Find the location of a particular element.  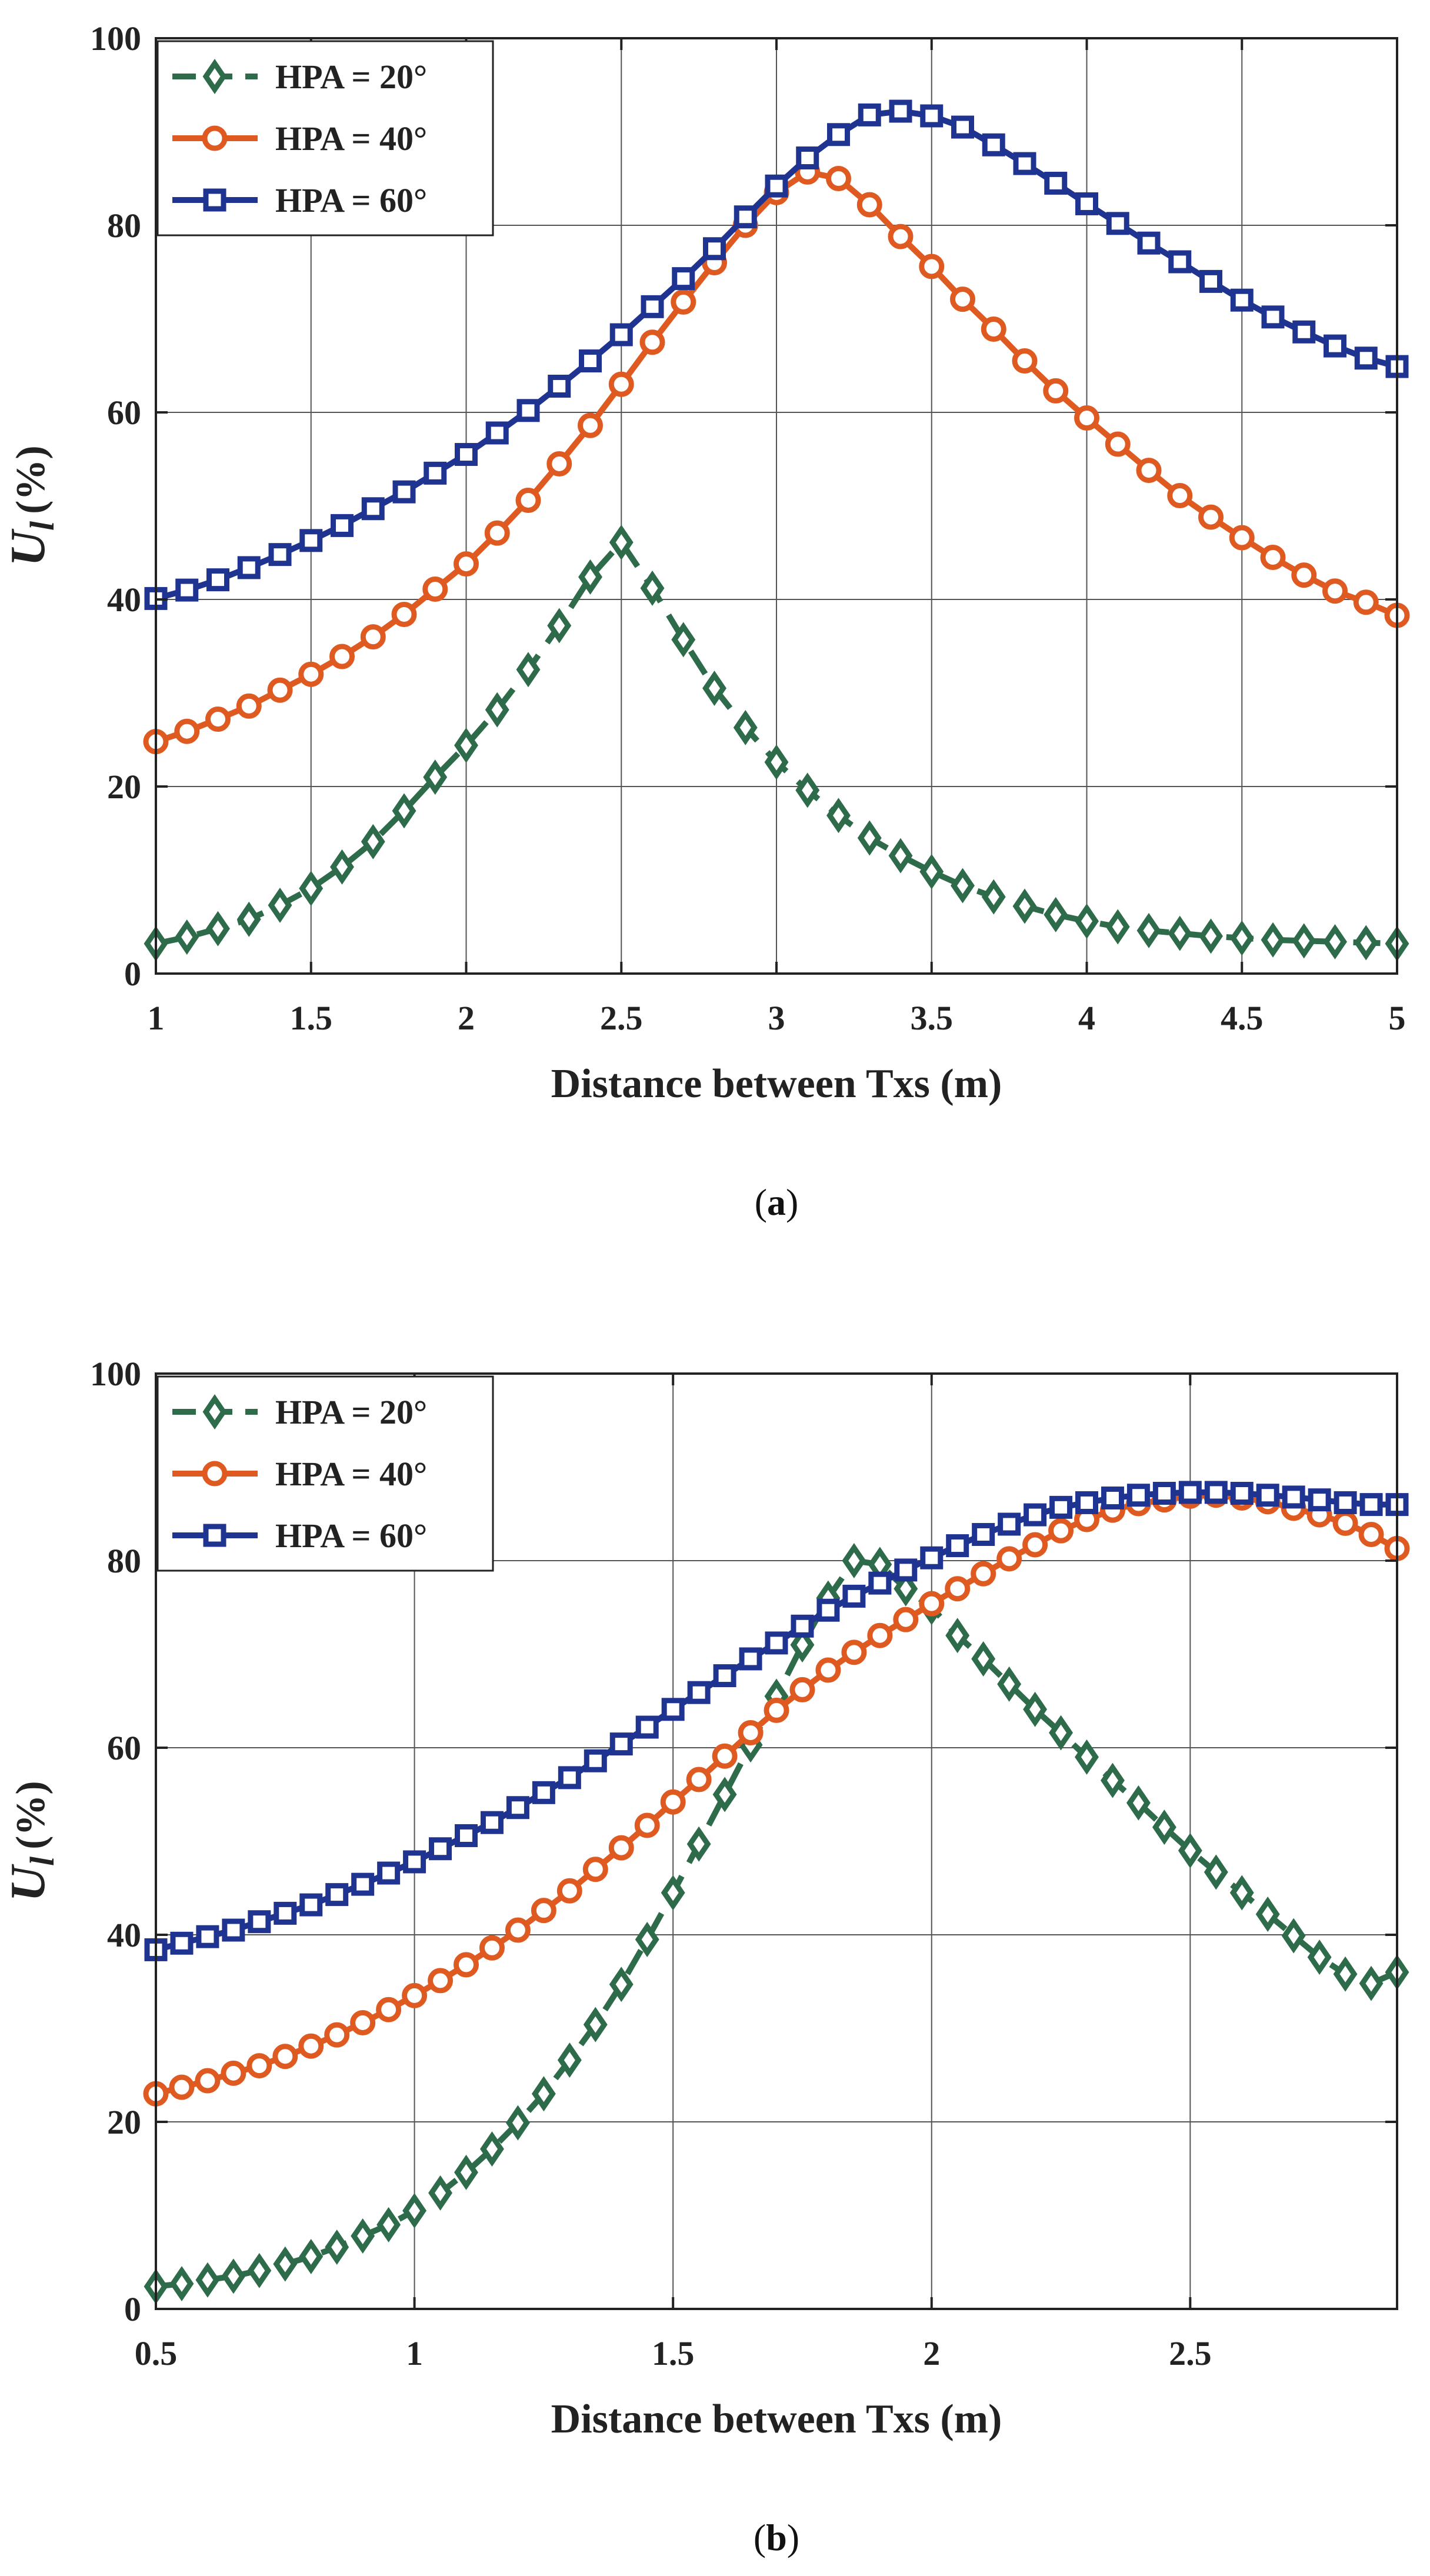

caption-letter: b is located at coordinates (776, 2537).